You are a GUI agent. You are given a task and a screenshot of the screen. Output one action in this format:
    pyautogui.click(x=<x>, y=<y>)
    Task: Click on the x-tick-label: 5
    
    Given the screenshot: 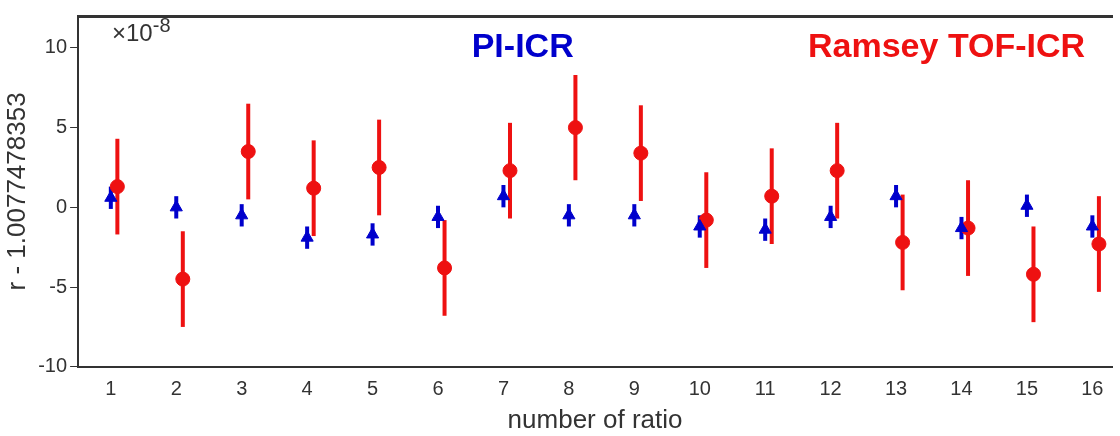 What is the action you would take?
    pyautogui.click(x=373, y=388)
    